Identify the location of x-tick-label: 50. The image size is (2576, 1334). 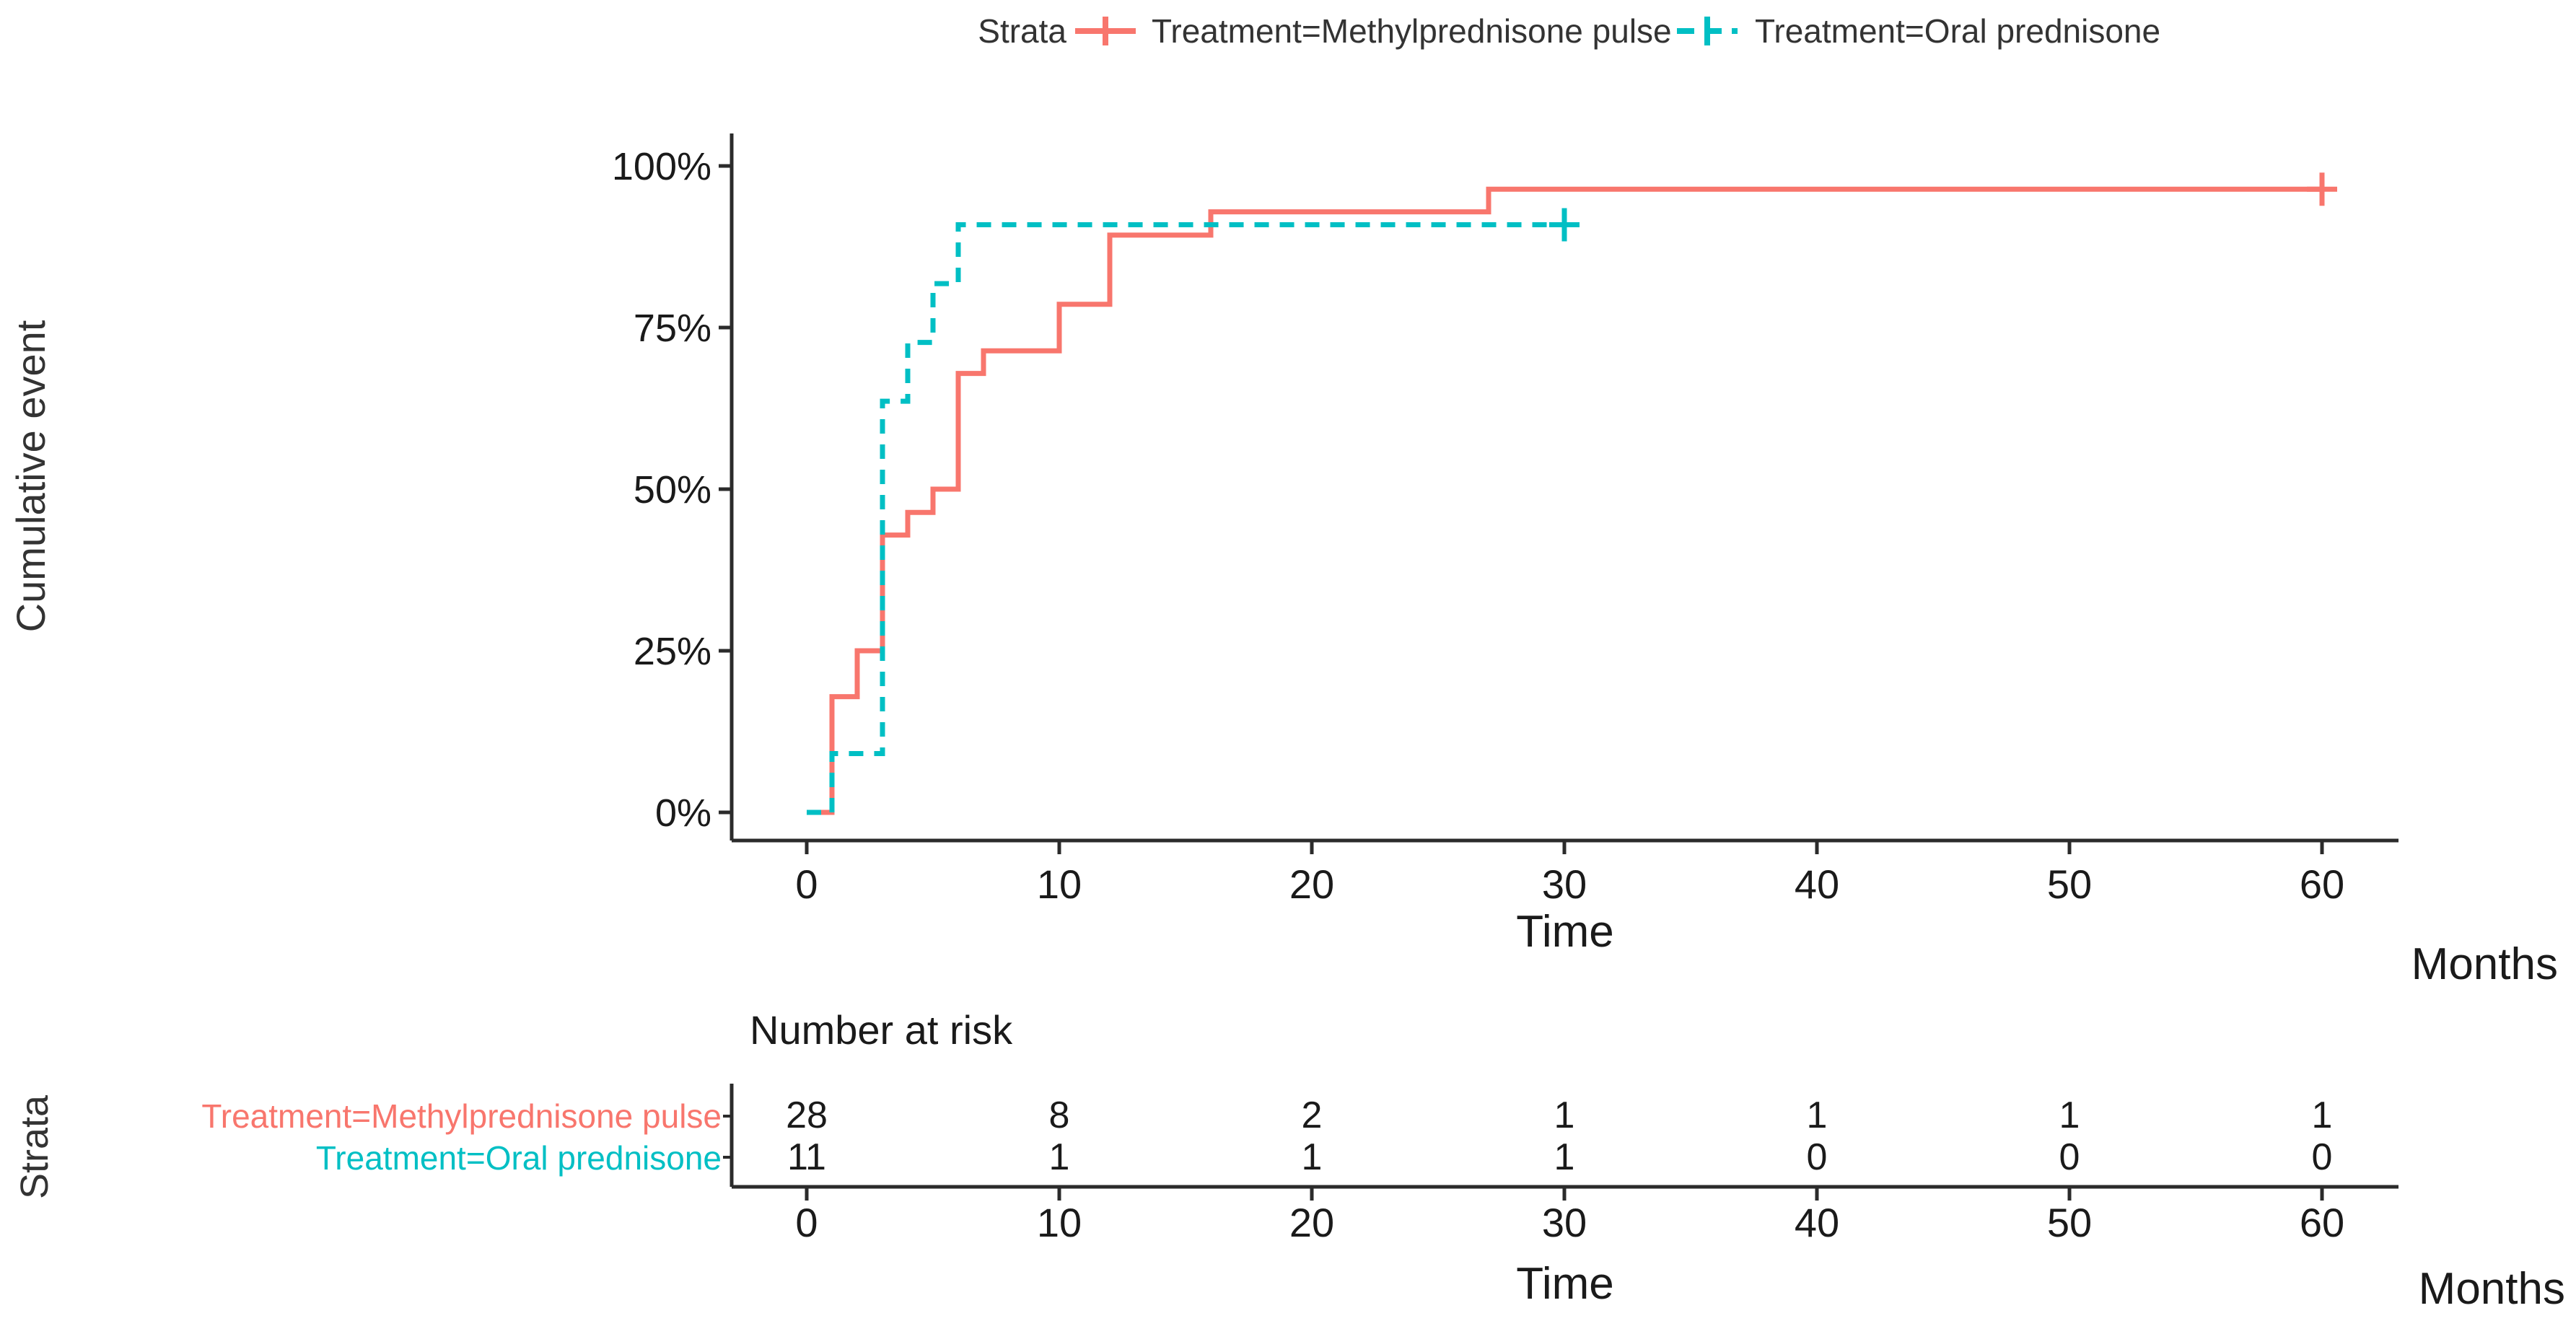
(2069, 884).